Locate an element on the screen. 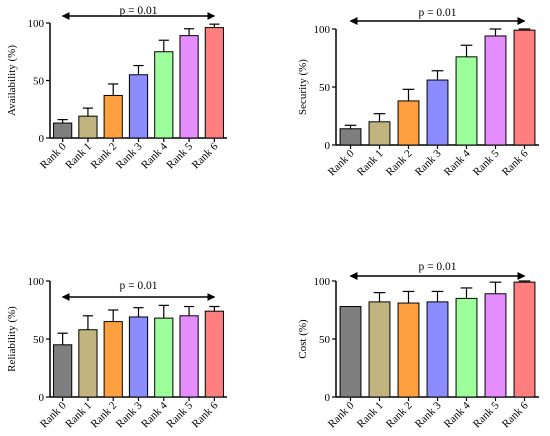  y-axis-label: Reliability (%) is located at coordinates (12, 339).